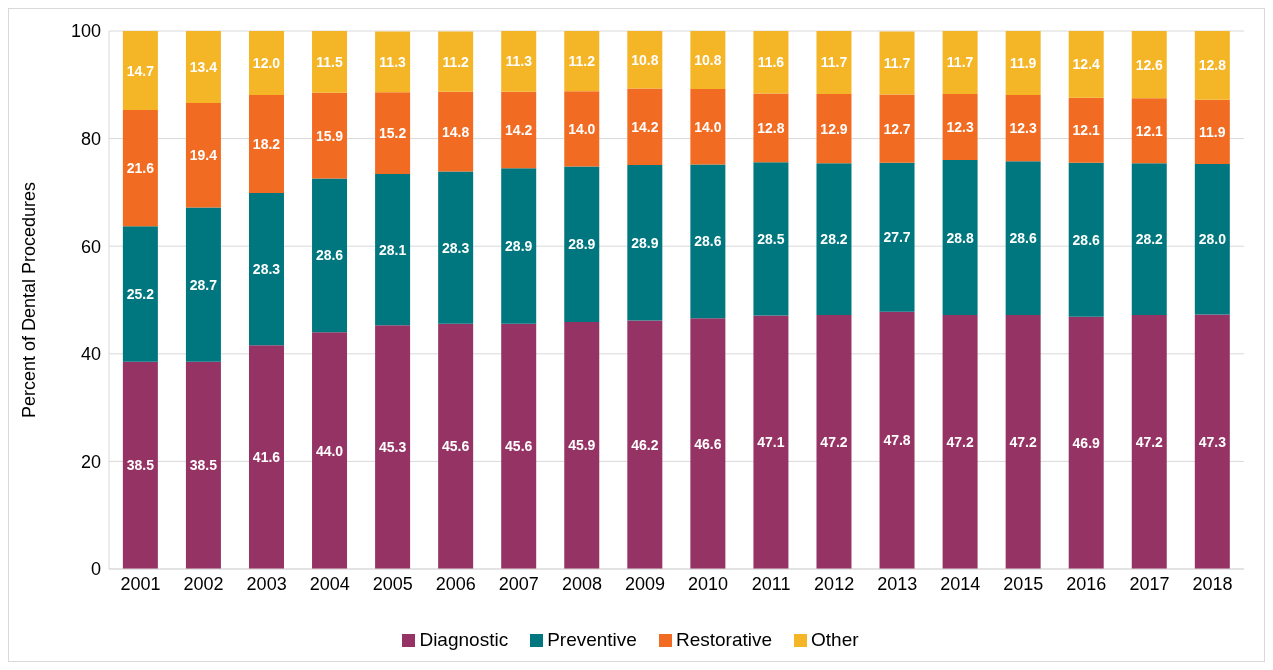 This screenshot has width=1273, height=670. I want to click on y-tick-label: 20, so click(90, 461).